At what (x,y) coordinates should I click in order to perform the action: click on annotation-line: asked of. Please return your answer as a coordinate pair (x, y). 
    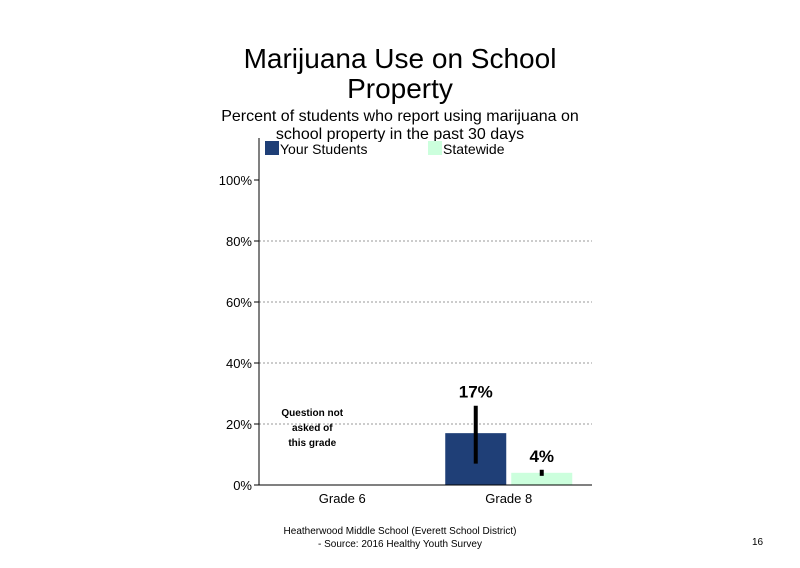
    Looking at the image, I should click on (312, 428).